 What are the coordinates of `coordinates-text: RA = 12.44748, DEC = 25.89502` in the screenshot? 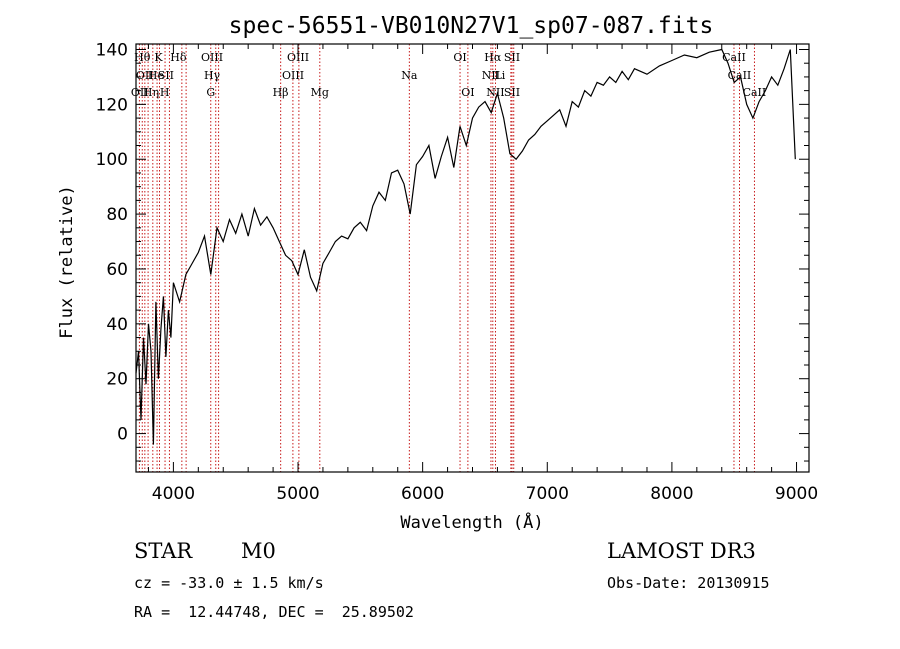 It's located at (274, 612).